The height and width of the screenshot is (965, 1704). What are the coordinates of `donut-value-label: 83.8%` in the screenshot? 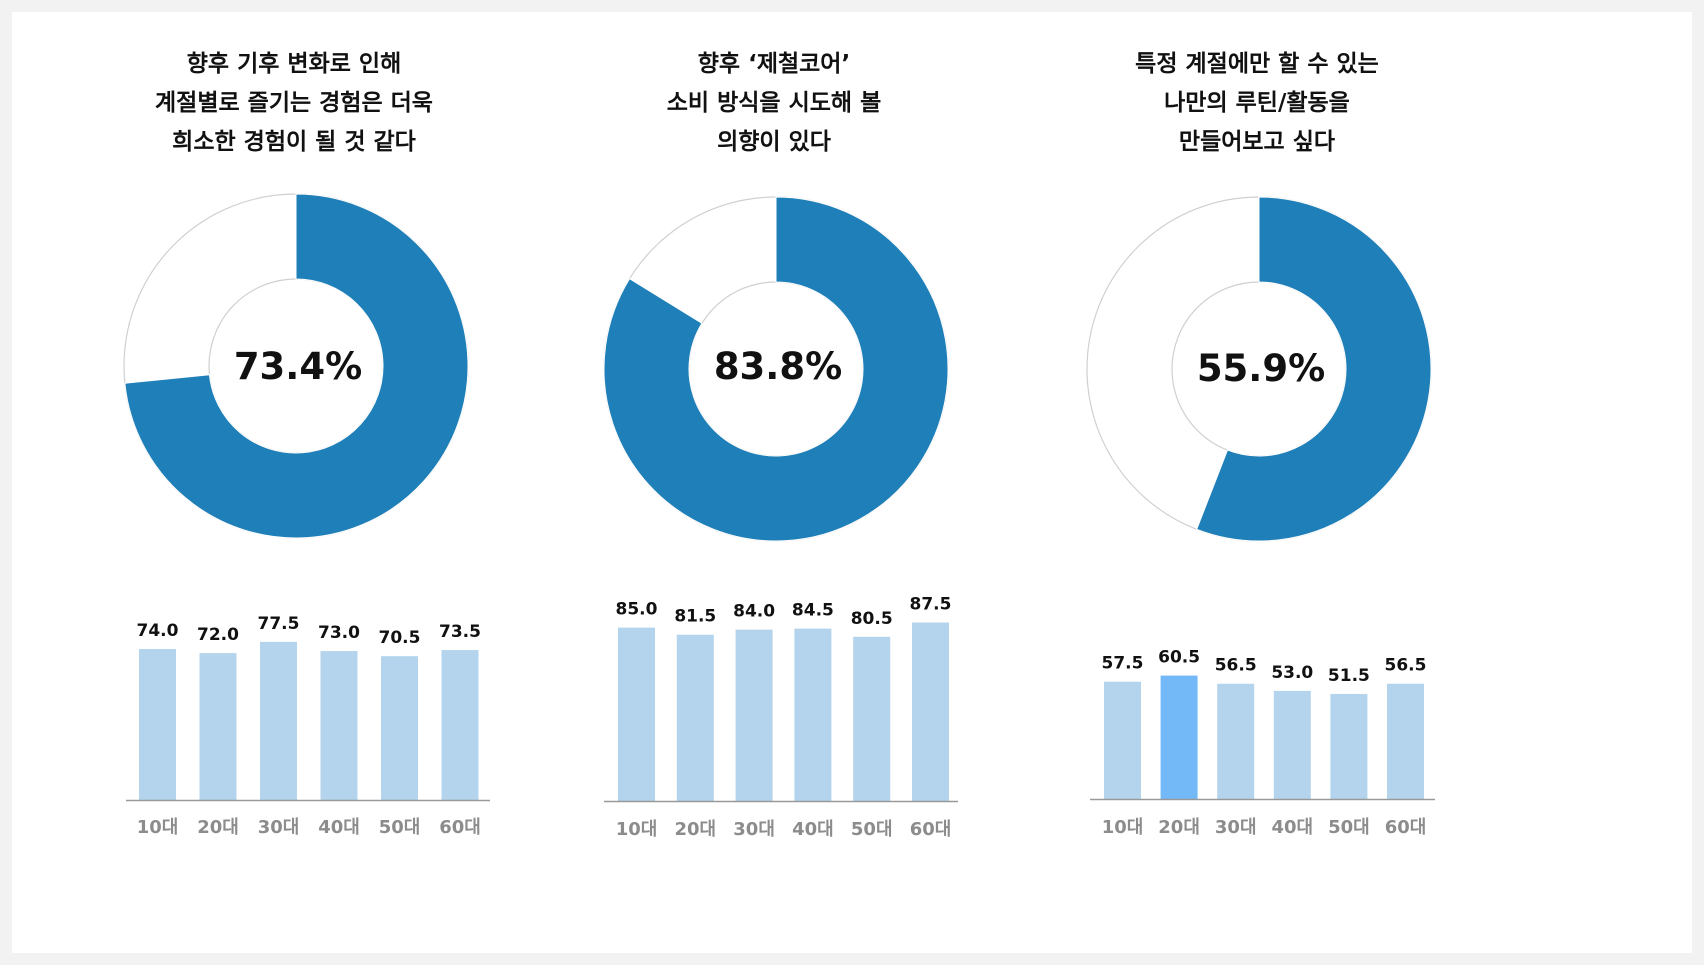 It's located at (778, 366).